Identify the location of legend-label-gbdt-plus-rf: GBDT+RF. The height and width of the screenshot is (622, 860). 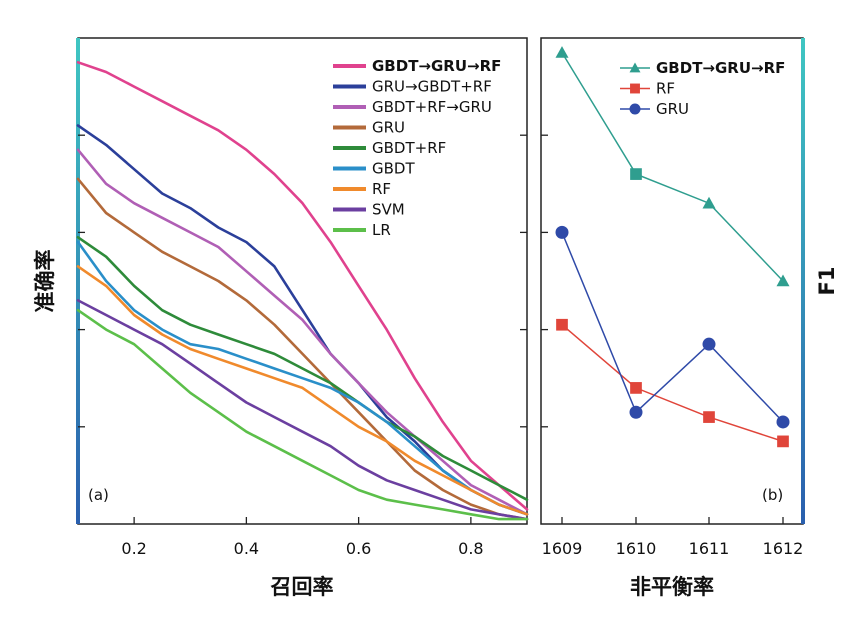
(409, 148).